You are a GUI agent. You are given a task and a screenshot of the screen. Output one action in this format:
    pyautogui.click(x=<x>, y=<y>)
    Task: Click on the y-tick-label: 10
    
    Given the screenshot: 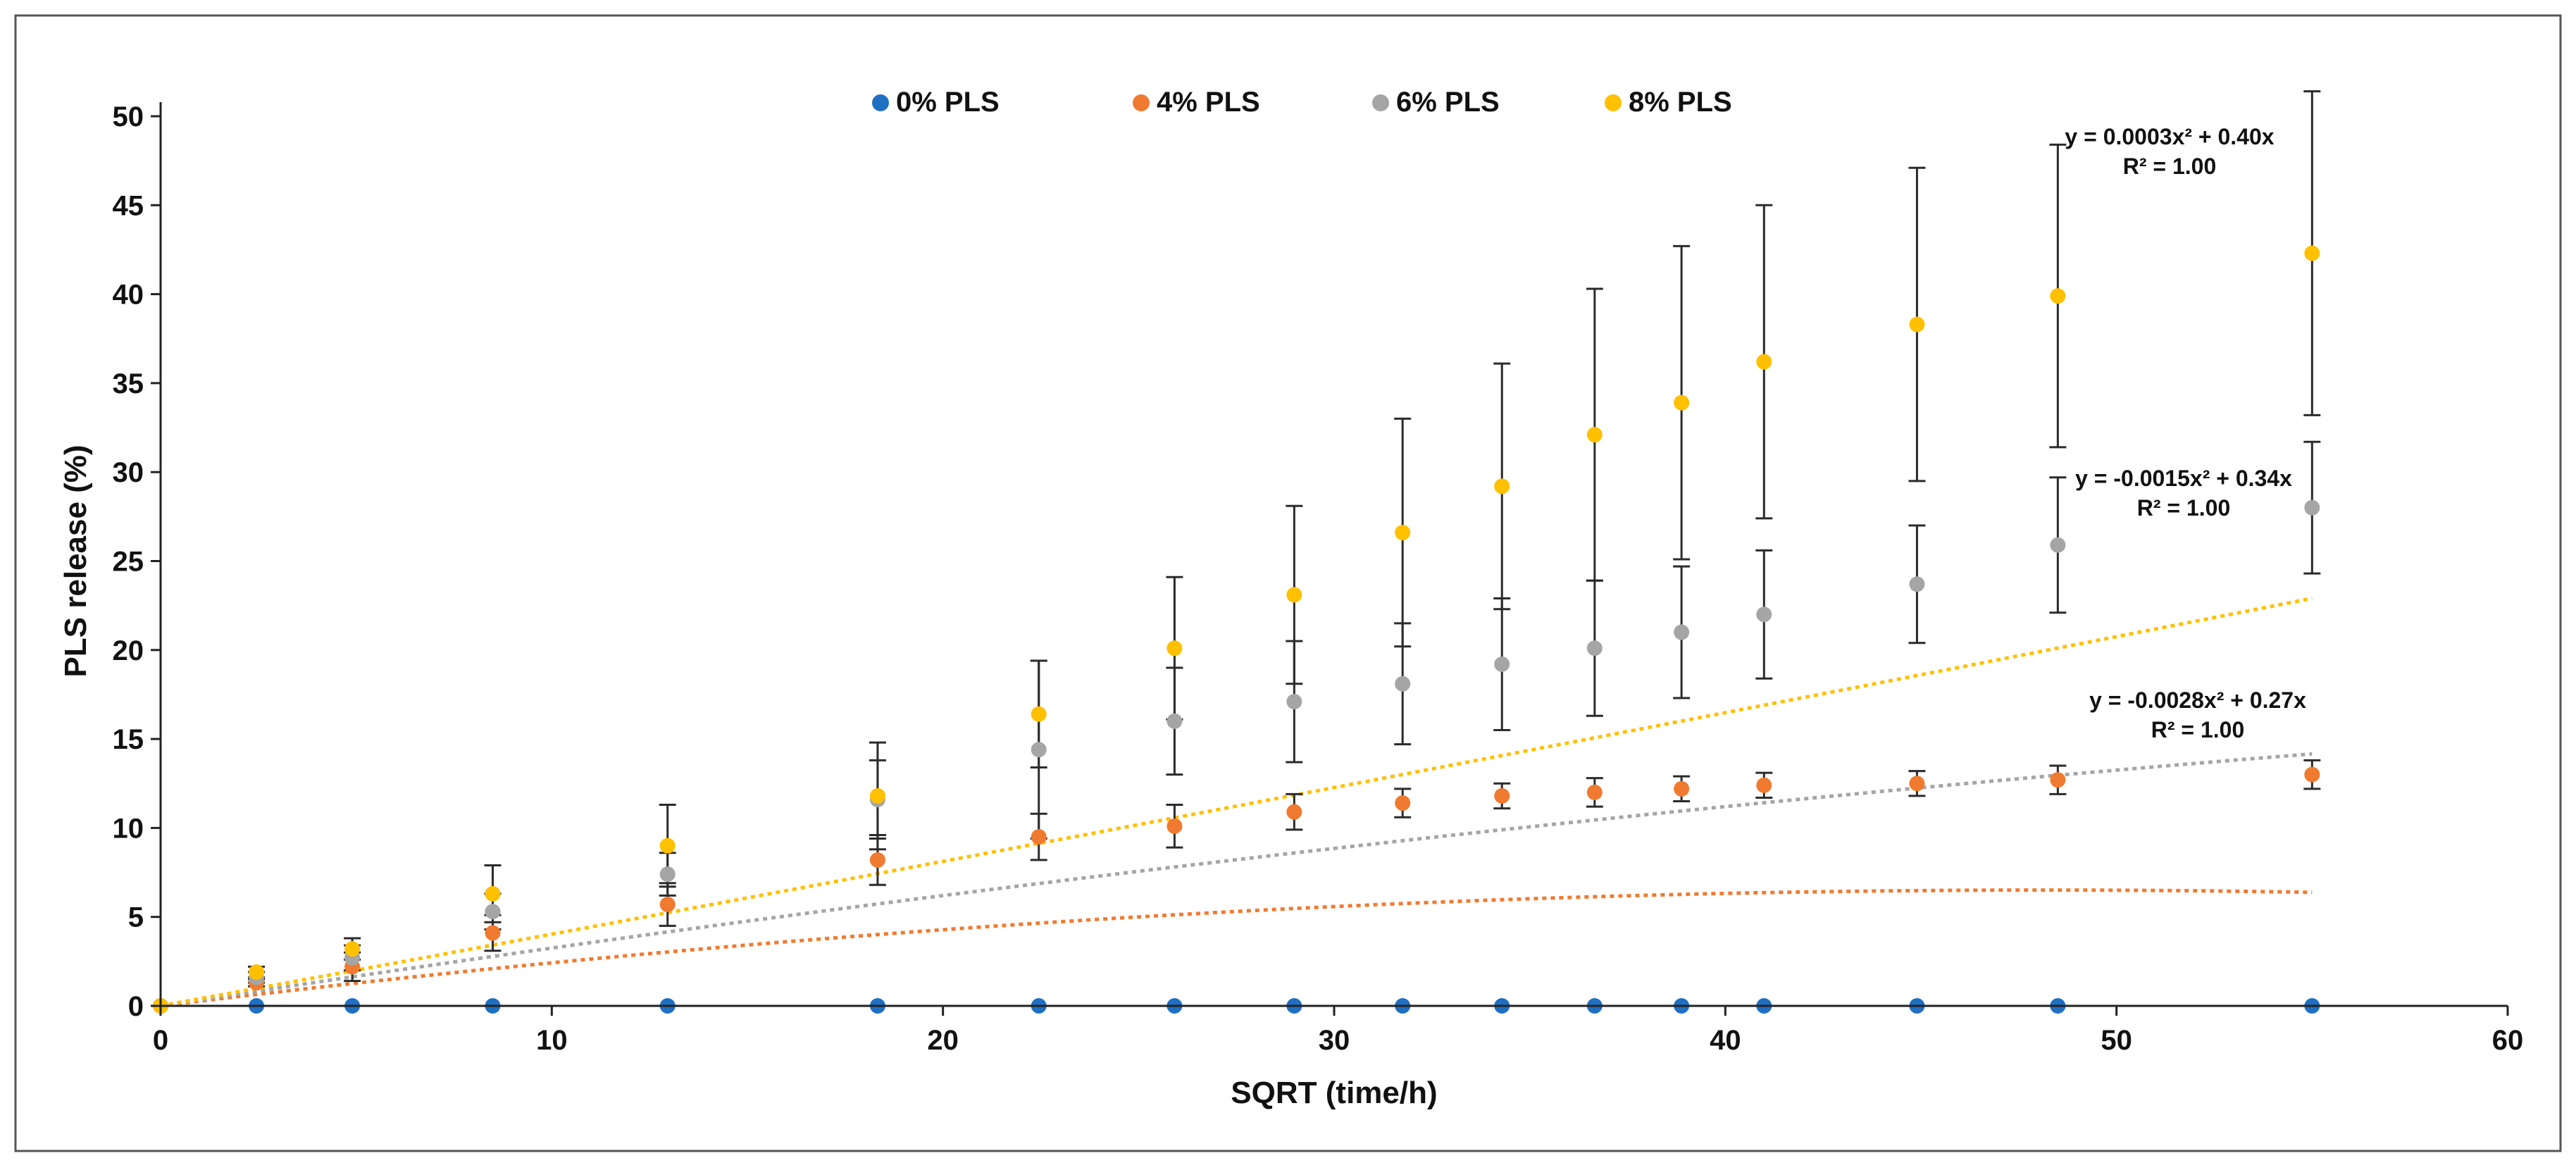 What is the action you would take?
    pyautogui.click(x=128, y=828)
    